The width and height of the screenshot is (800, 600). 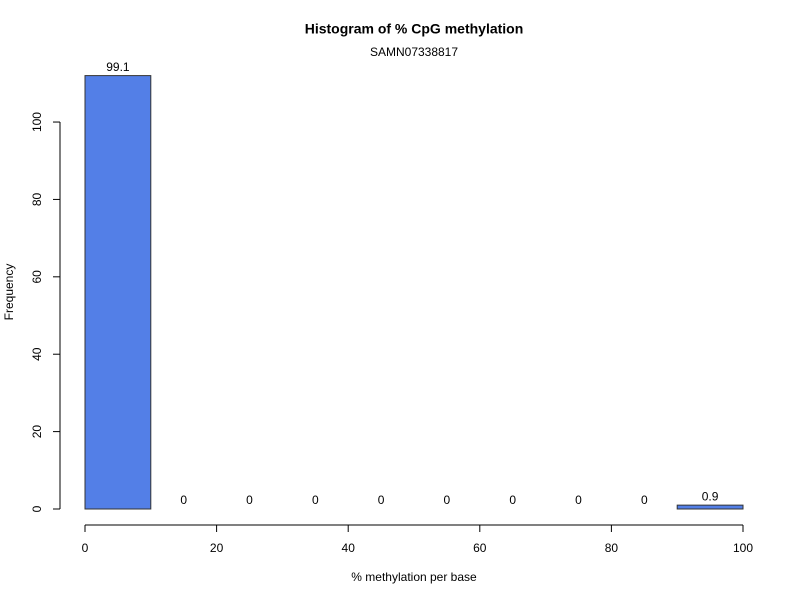 What do you see at coordinates (414, 52) in the screenshot?
I see `chart-subtitle: SAMN07338817` at bounding box center [414, 52].